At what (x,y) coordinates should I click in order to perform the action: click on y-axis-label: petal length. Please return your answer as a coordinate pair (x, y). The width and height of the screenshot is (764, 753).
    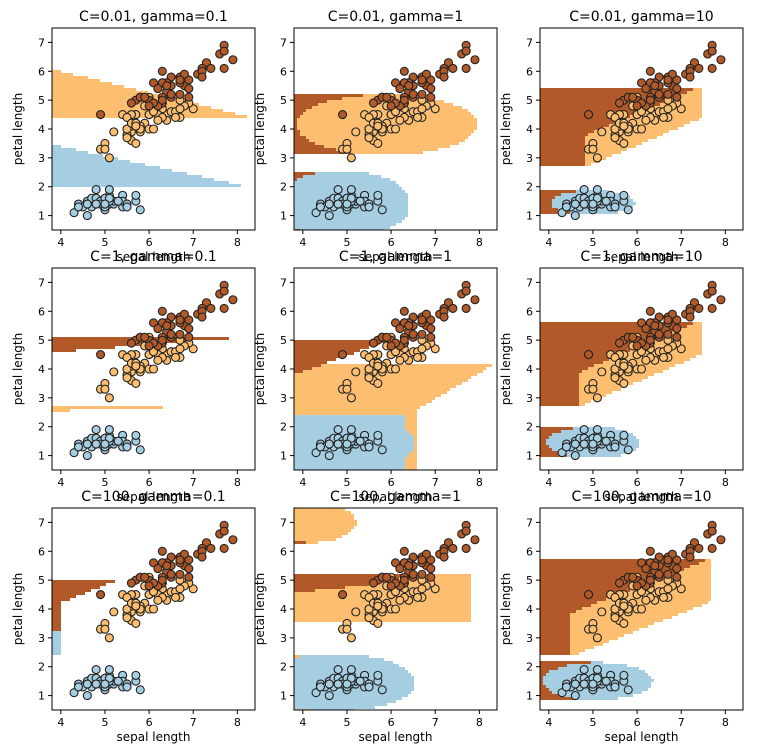
    Looking at the image, I should click on (506, 609).